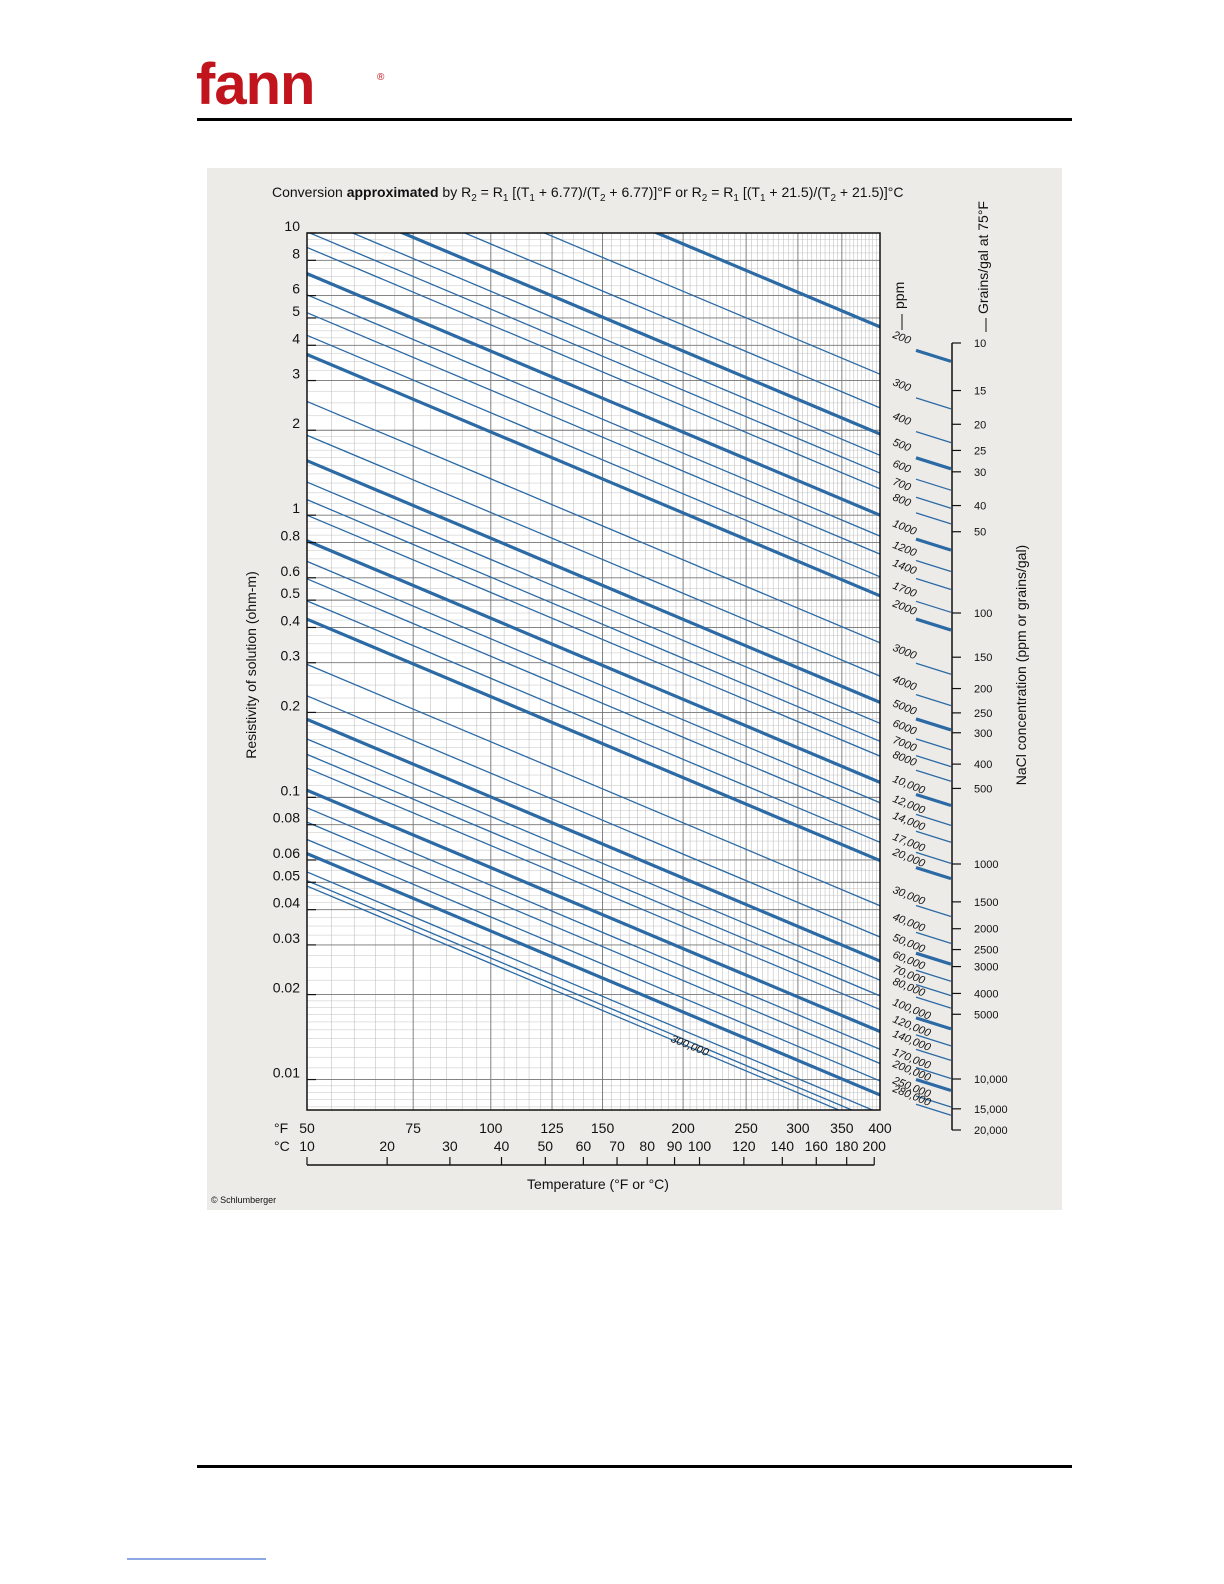 The image size is (1224, 1584). I want to click on celsius-tick-label: 120, so click(744, 1146).